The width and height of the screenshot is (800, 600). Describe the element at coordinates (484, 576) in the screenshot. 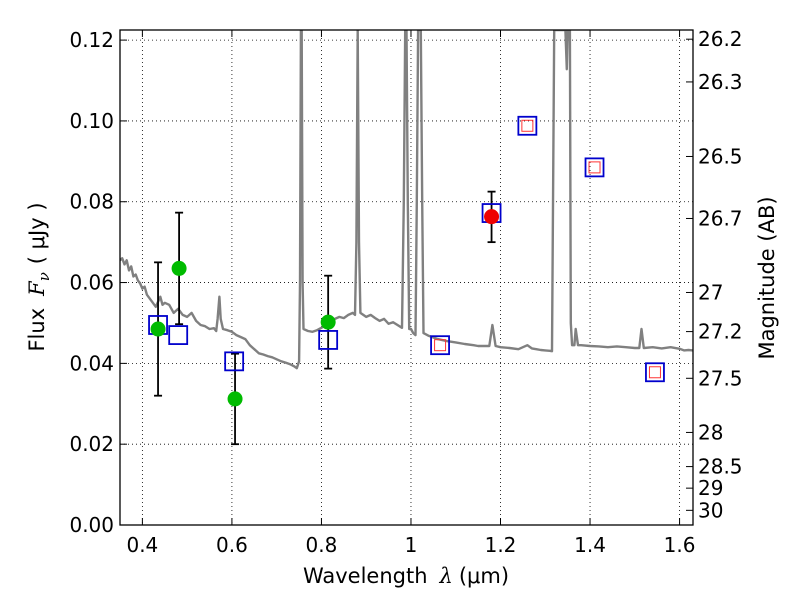

I see `x-axis-unit: (μm)` at that location.